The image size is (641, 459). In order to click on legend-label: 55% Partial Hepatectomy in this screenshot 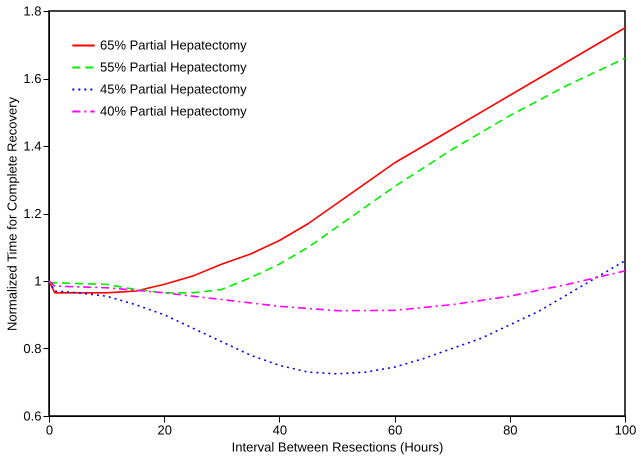, I will do `click(174, 67)`.